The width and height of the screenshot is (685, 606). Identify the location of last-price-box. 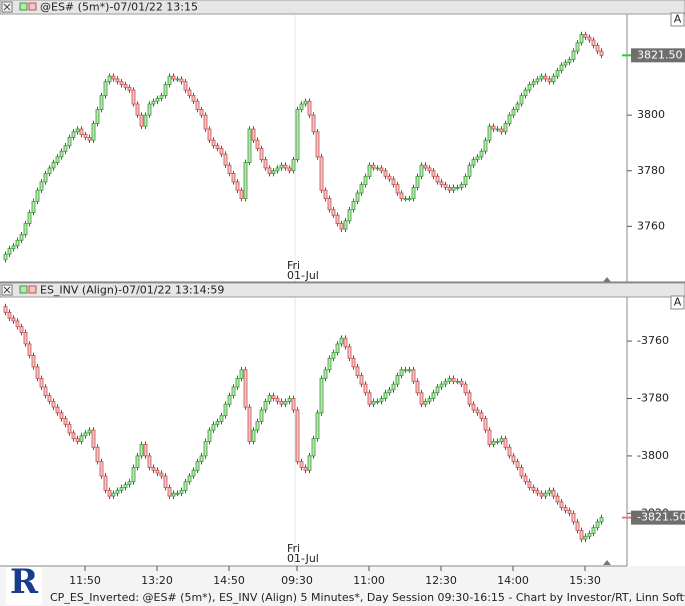
(658, 517).